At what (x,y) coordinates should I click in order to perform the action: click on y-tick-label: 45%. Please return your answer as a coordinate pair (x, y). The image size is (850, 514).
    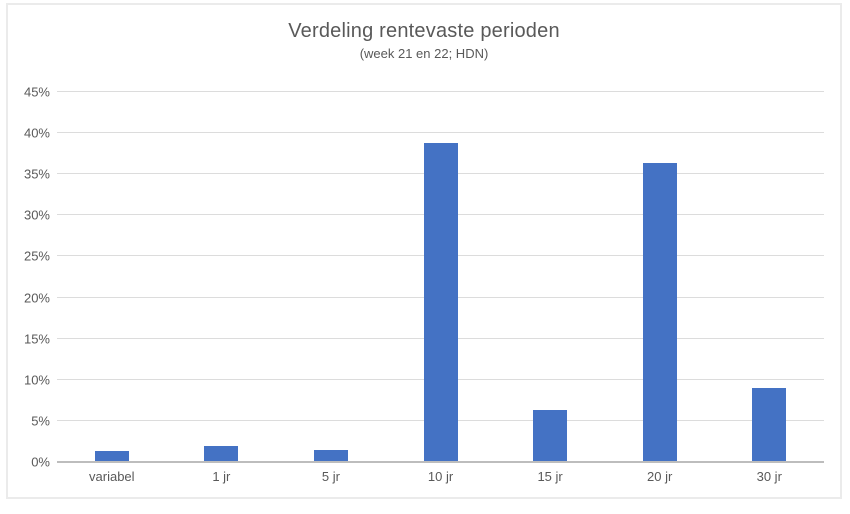
    Looking at the image, I should click on (36, 92).